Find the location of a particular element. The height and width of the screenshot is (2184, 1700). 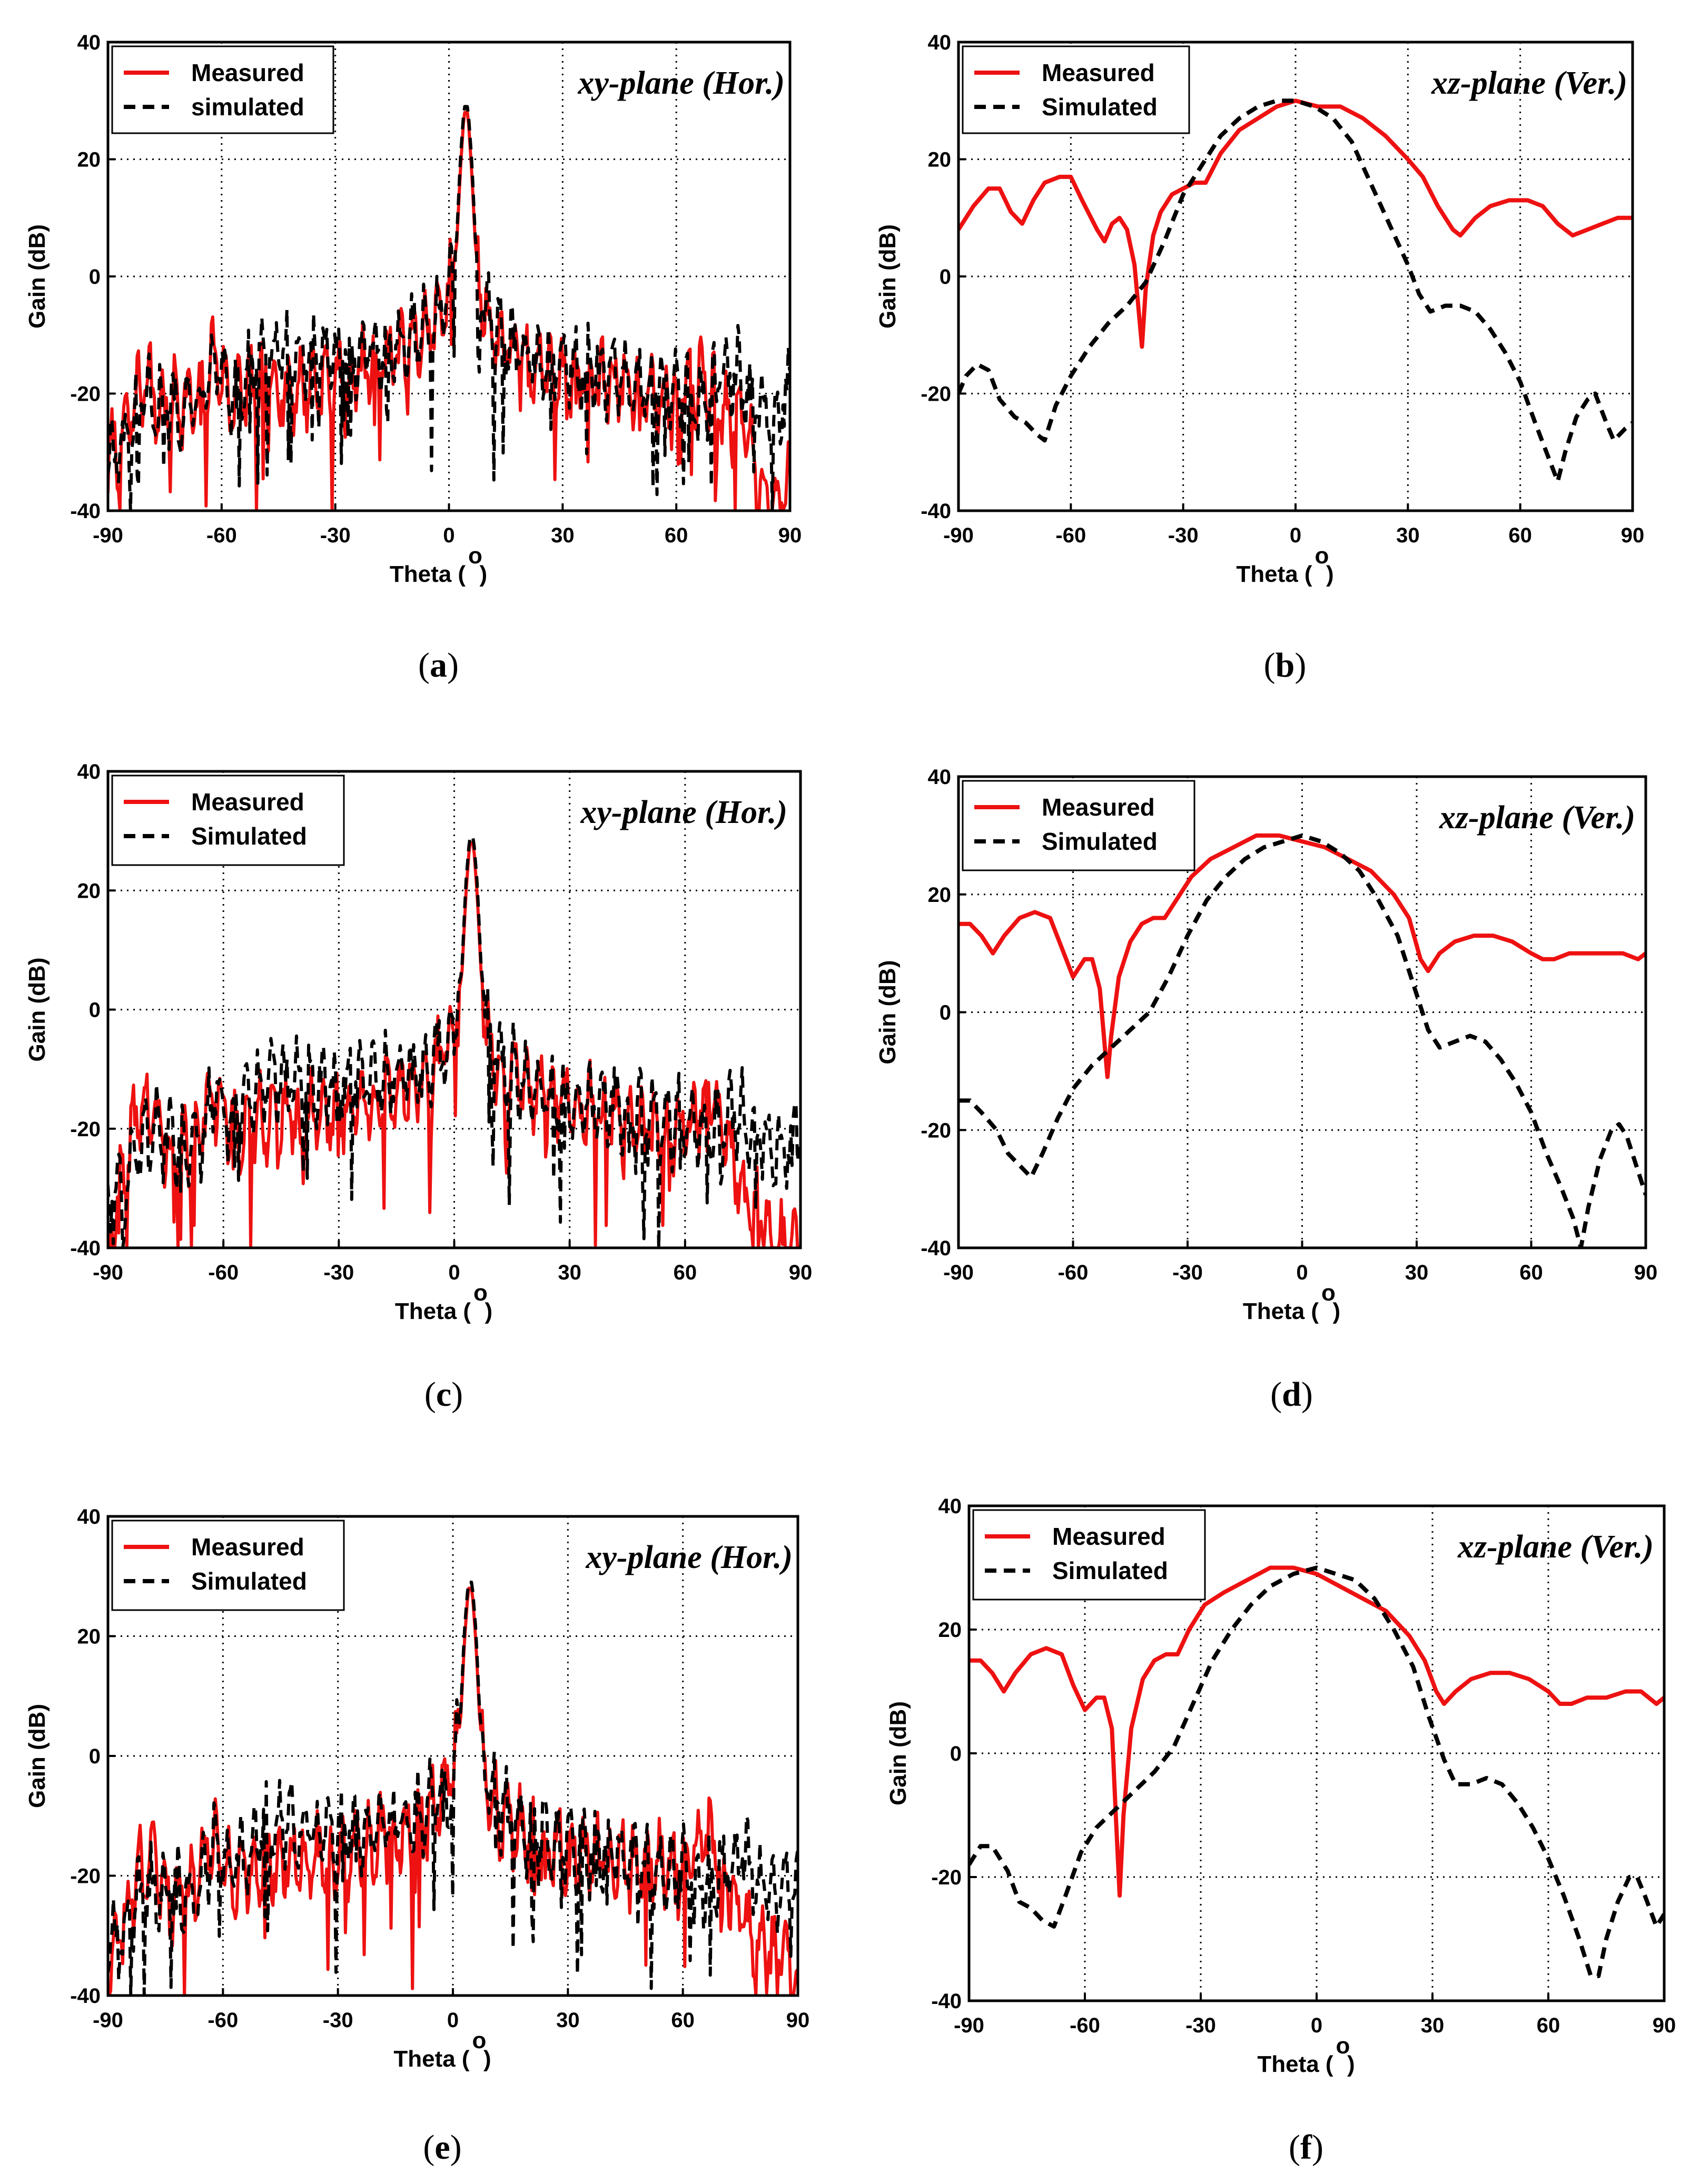

panel-caption: (b) is located at coordinates (1285, 665).